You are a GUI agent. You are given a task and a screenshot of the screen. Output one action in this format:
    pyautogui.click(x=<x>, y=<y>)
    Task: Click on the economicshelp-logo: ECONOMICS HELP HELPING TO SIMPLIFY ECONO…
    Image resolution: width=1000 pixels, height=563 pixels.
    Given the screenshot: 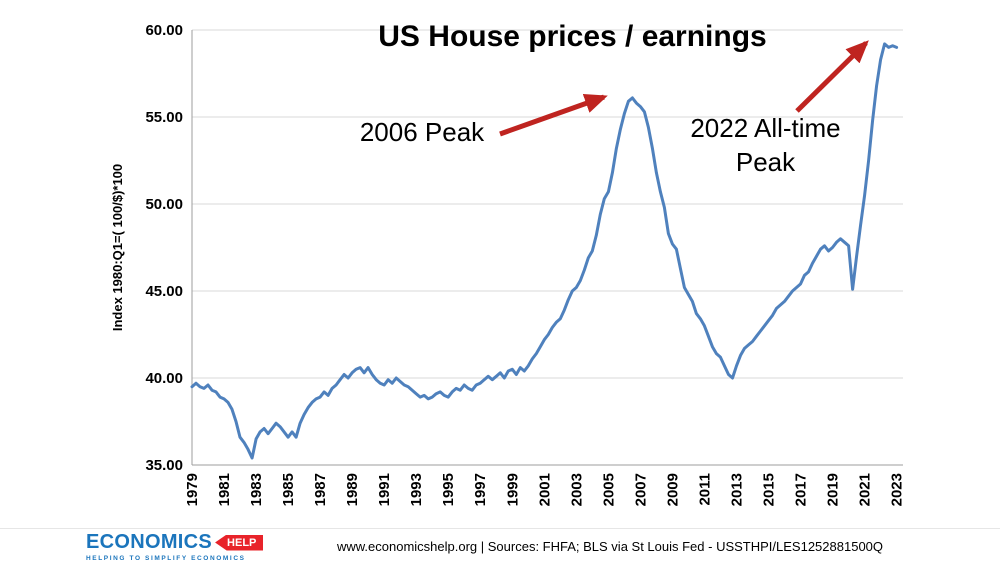 What is the action you would take?
    pyautogui.click(x=175, y=546)
    